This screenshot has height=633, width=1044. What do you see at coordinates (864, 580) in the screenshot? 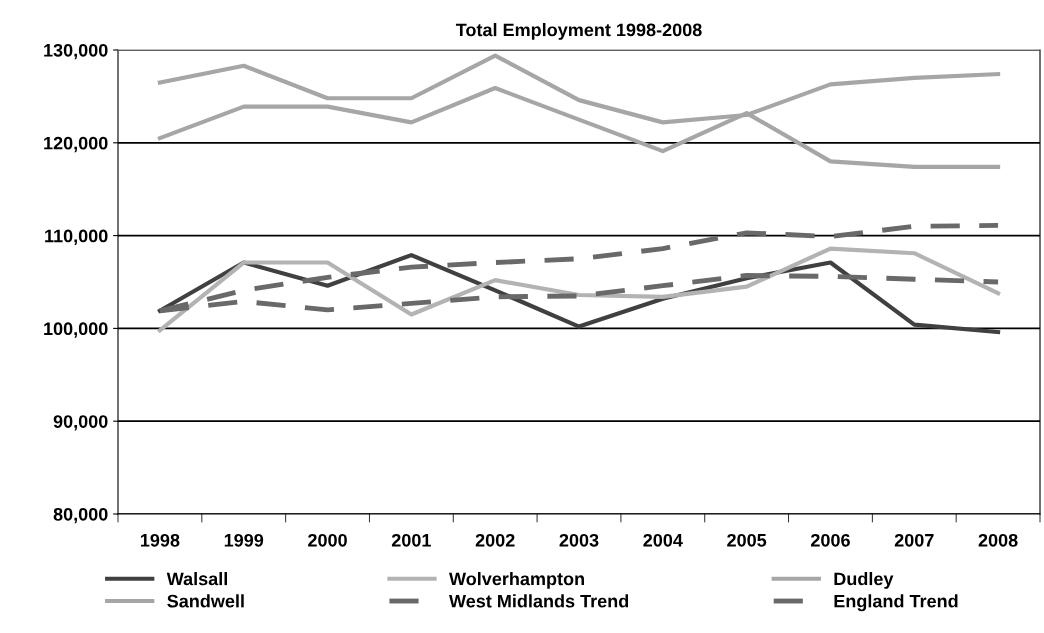
I see `legend-label: Dudley` at bounding box center [864, 580].